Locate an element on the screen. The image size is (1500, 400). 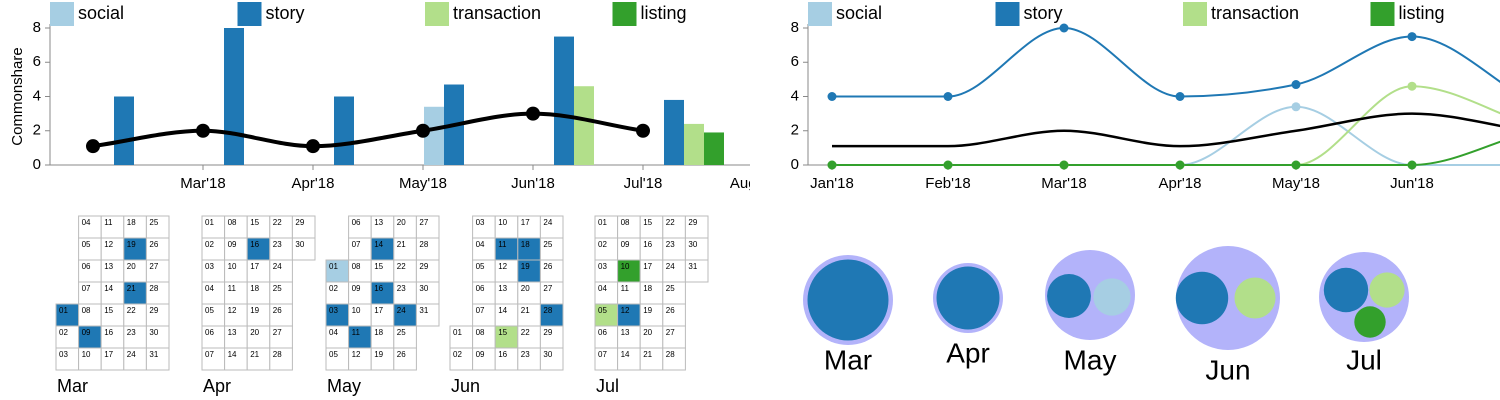
trend-point is located at coordinates (313, 146).